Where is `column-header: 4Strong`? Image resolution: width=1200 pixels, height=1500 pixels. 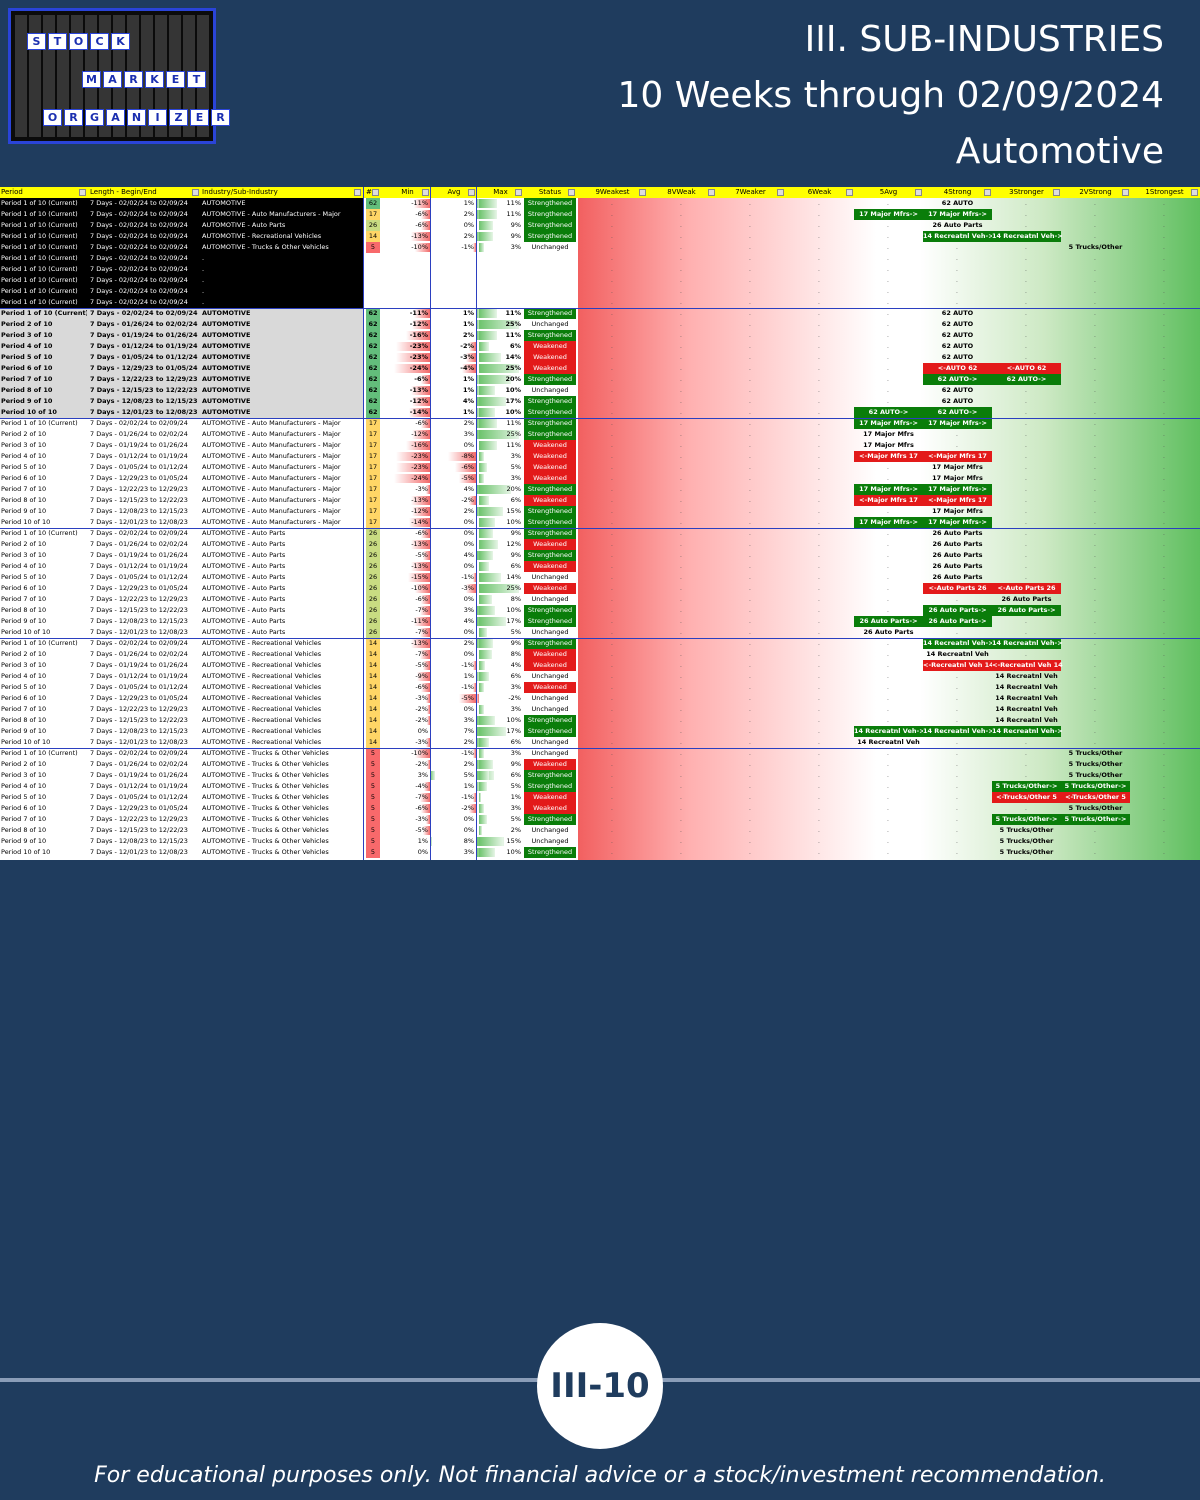 column-header: 4Strong is located at coordinates (957, 192).